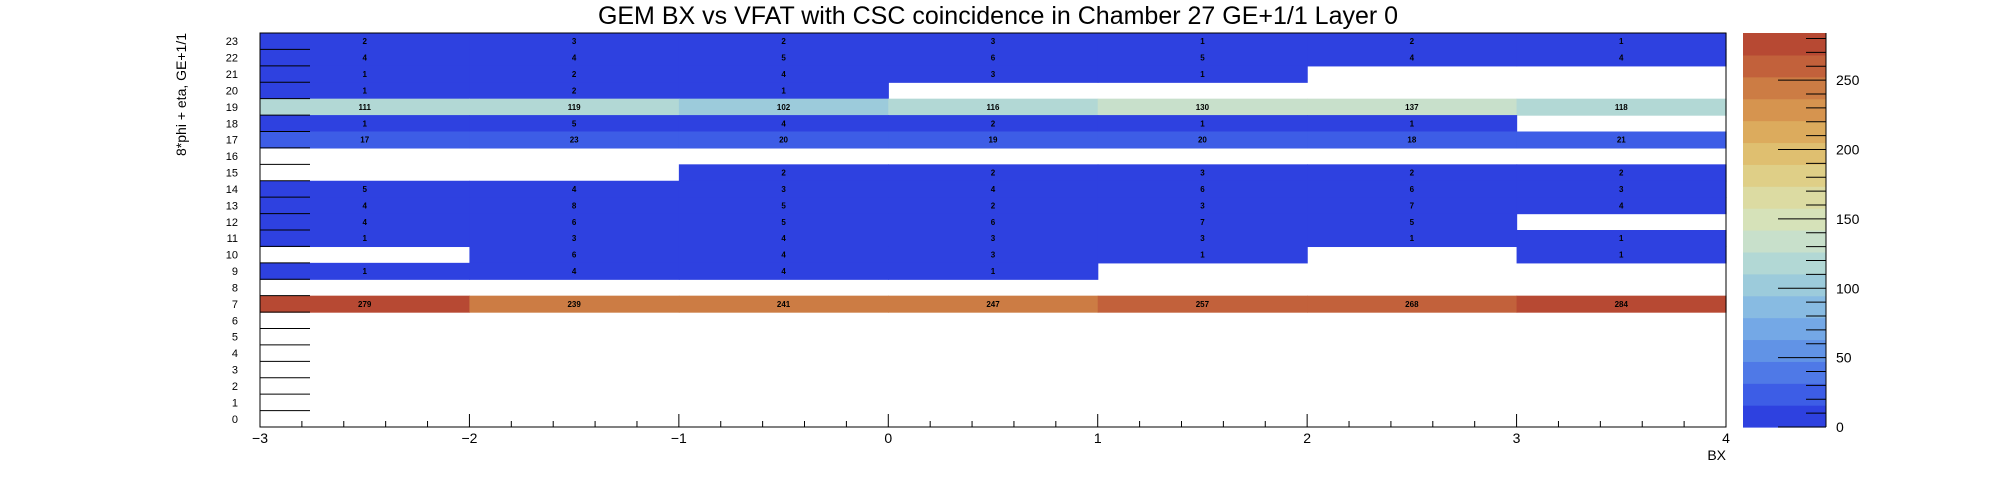  I want to click on cell-value-label: 279, so click(365, 304).